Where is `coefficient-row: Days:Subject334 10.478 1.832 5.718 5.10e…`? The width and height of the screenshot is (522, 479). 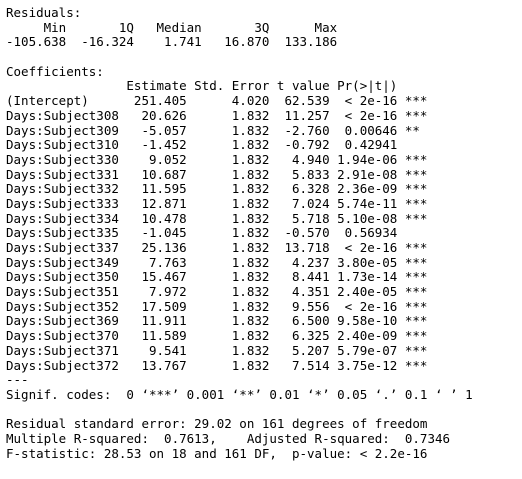
coefficient-row: Days:Subject334 10.478 1.832 5.718 5.10e… is located at coordinates (217, 218).